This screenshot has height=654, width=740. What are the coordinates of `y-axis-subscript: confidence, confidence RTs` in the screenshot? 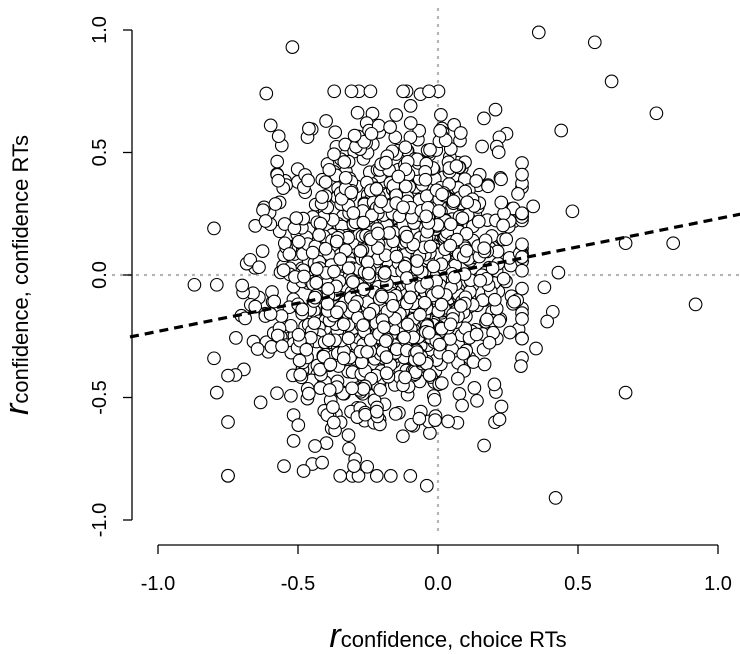 It's located at (20, 269).